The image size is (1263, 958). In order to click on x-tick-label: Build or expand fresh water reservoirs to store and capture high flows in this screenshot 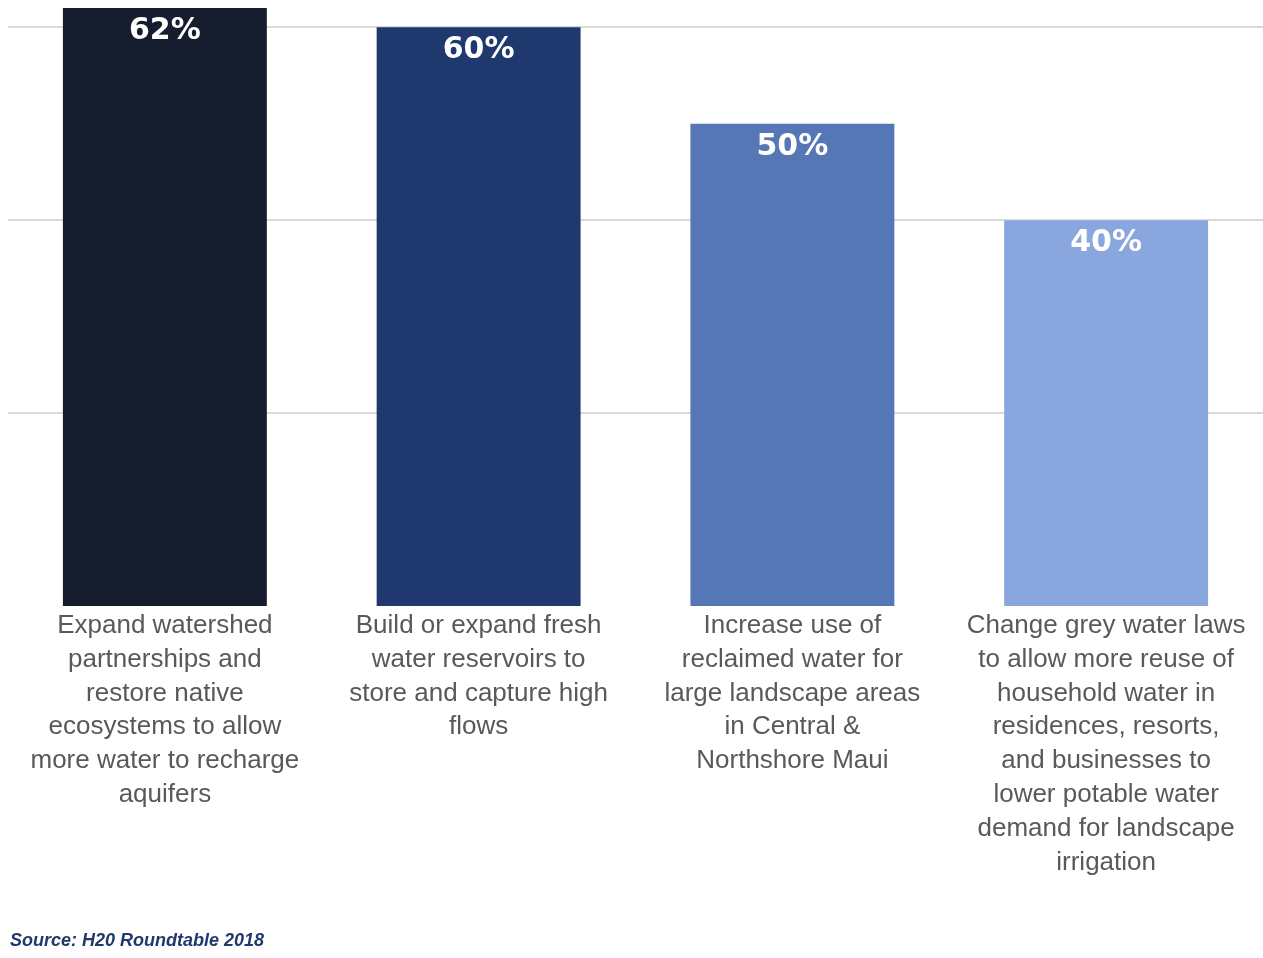, I will do `click(478, 675)`.